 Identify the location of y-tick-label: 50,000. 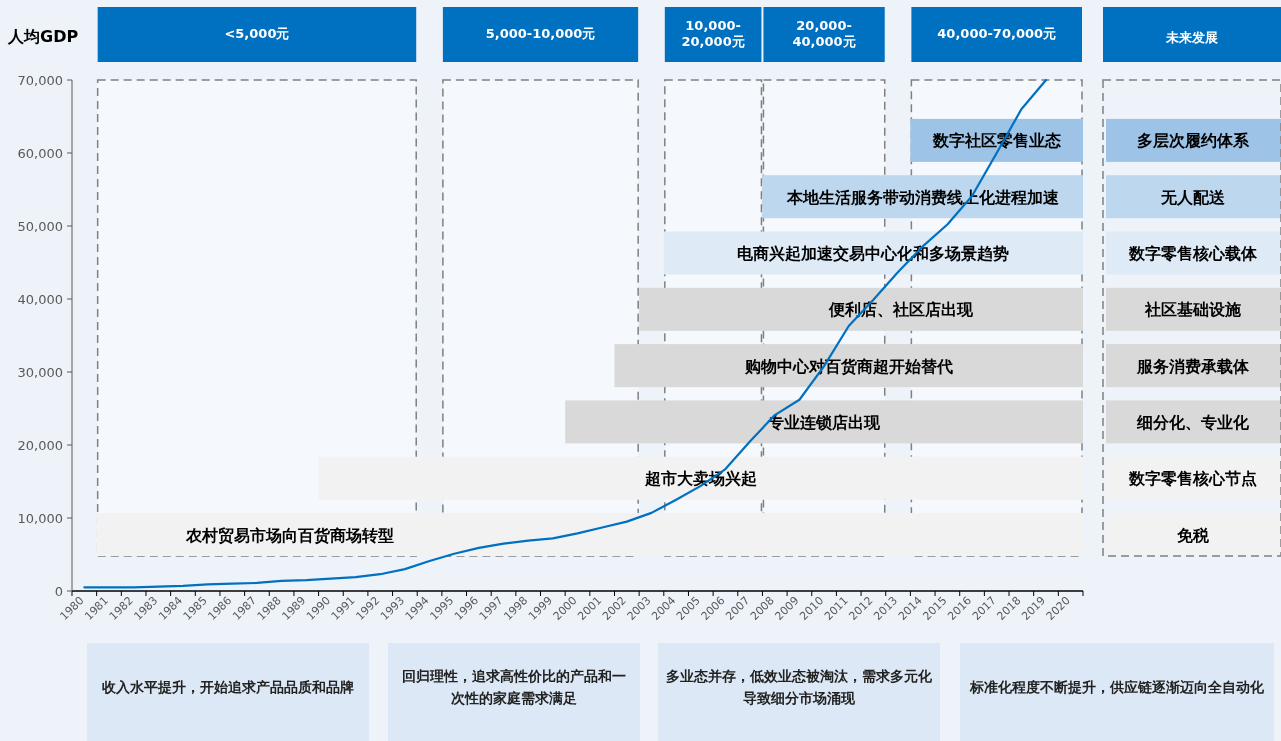
(40, 226).